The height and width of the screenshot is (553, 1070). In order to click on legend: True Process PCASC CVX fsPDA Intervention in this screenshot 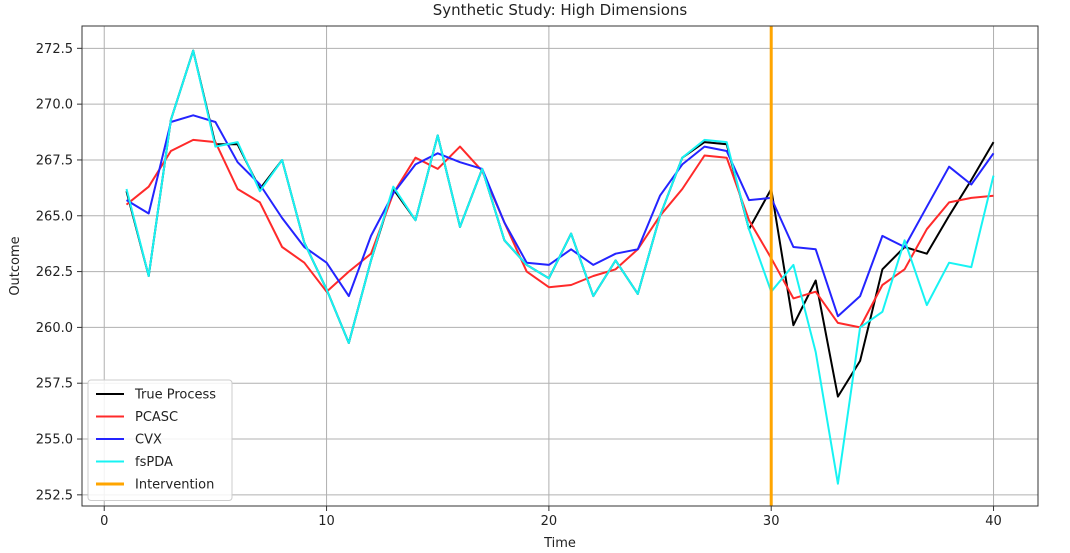, I will do `click(160, 440)`.